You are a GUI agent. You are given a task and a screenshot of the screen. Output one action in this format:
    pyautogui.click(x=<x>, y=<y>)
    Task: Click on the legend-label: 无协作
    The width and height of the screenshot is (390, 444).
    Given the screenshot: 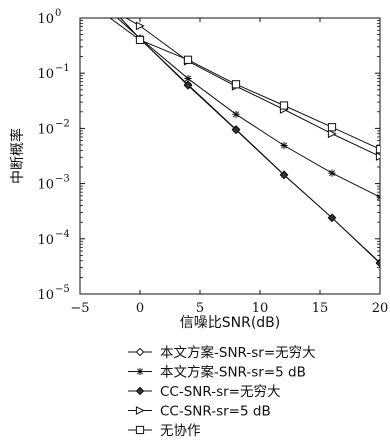 What is the action you would take?
    pyautogui.click(x=180, y=431)
    